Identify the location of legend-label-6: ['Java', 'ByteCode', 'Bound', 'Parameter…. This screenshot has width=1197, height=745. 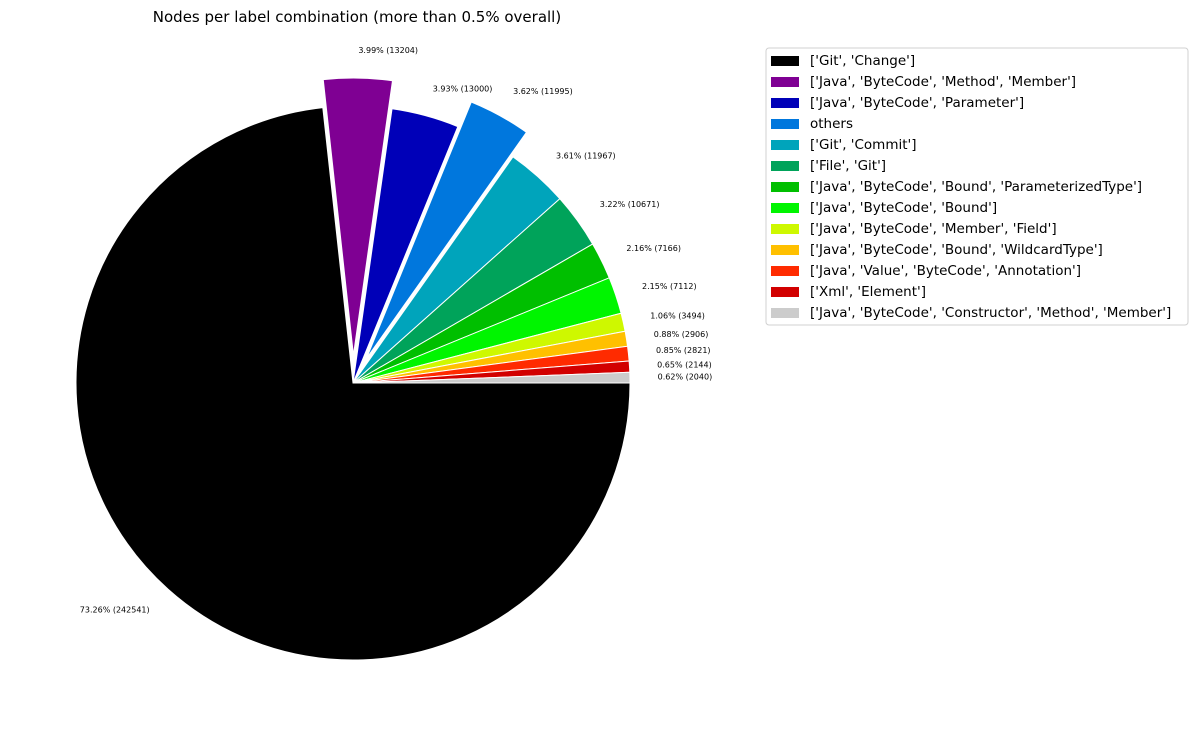
(976, 187).